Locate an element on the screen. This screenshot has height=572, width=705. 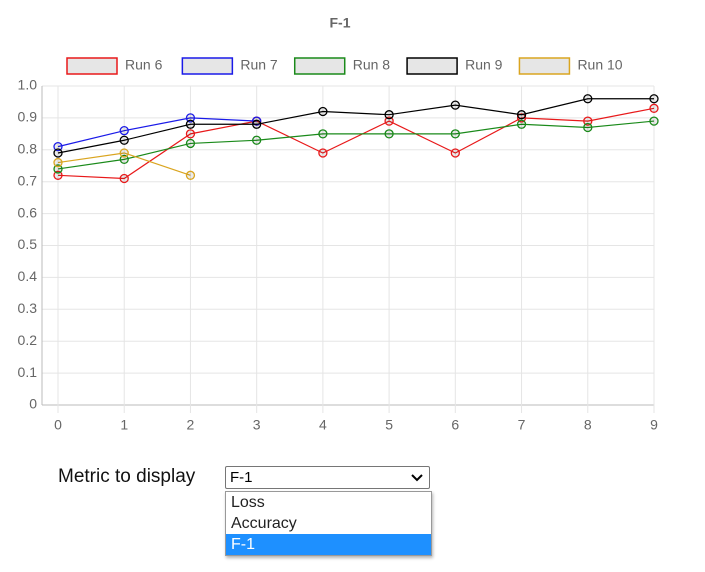
legend-label: Run 6 is located at coordinates (144, 65).